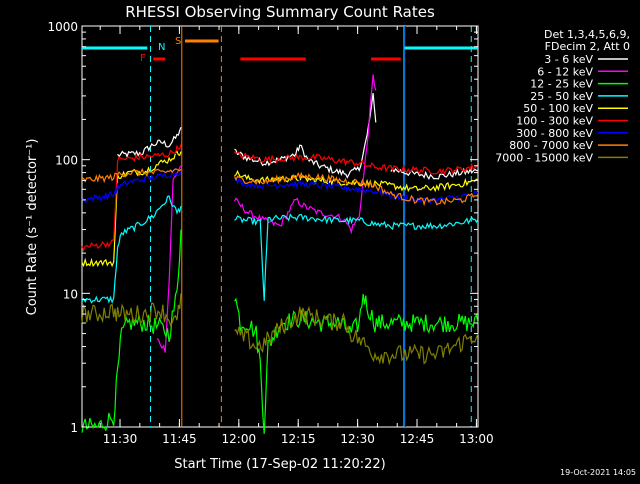  I want to click on legend-header-line: Det 1,3,4,5,6,9,, so click(587, 34).